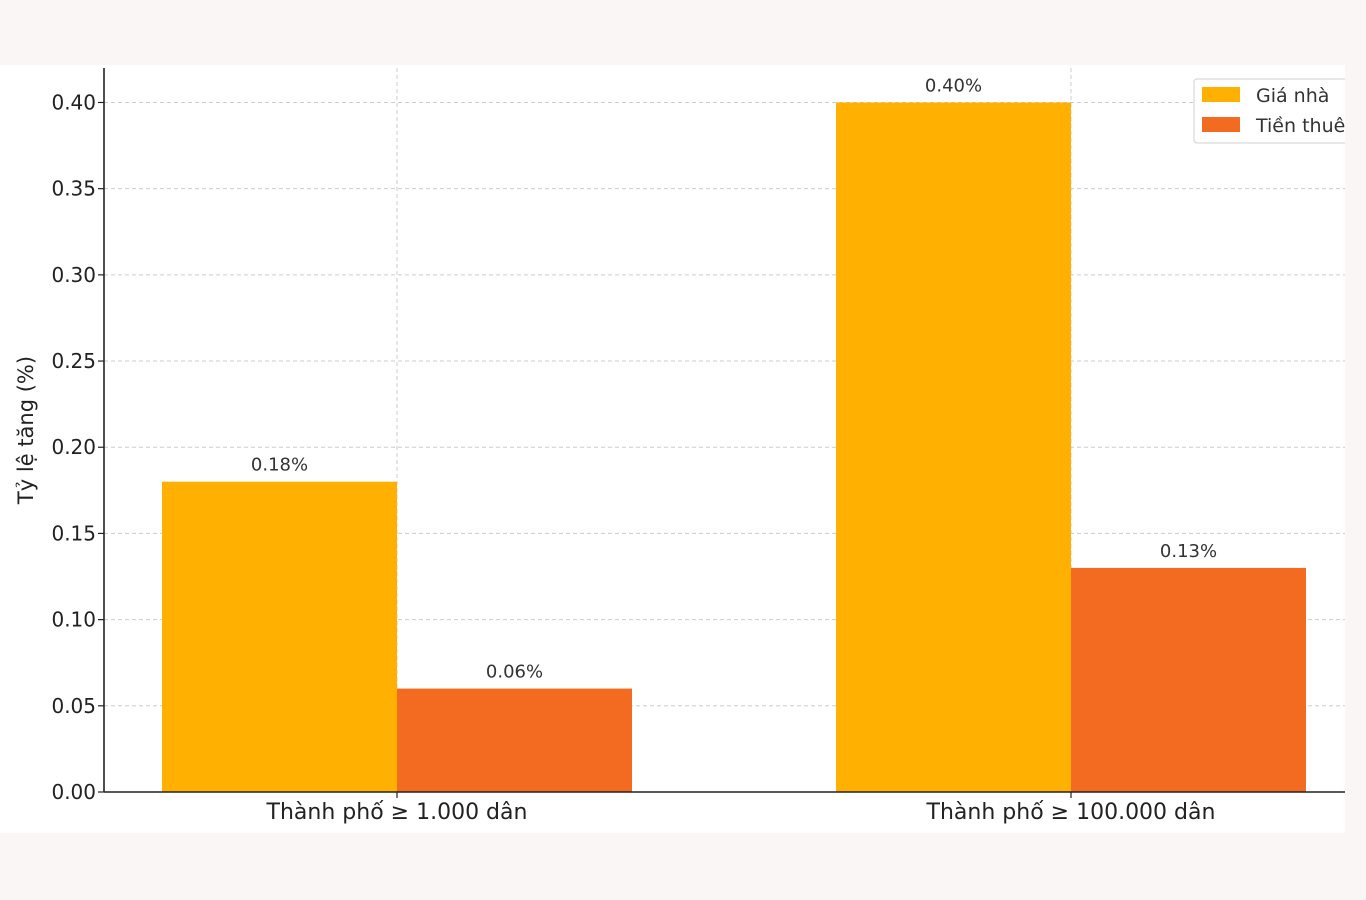  Describe the element at coordinates (1269, 111) in the screenshot. I see `legend: Giá nhà Tiền thuê` at that location.